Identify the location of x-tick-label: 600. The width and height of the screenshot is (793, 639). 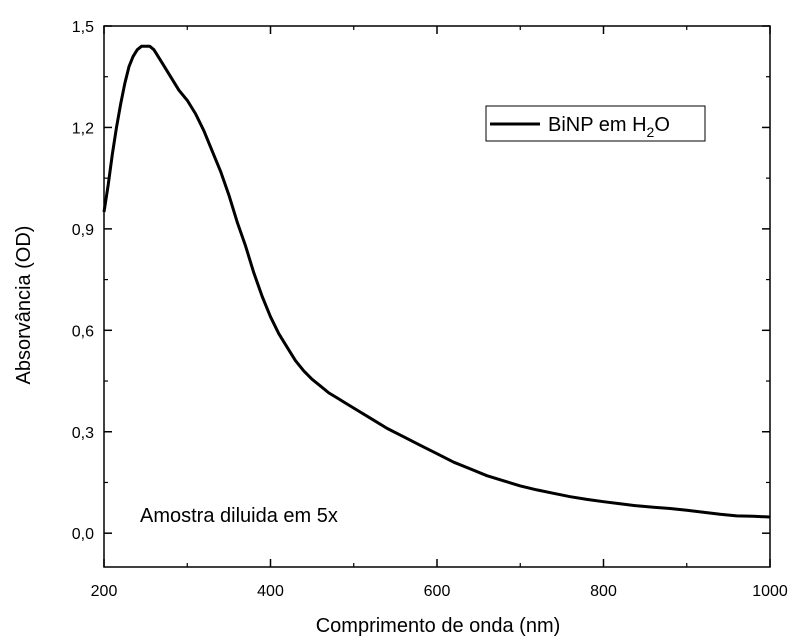
(437, 591).